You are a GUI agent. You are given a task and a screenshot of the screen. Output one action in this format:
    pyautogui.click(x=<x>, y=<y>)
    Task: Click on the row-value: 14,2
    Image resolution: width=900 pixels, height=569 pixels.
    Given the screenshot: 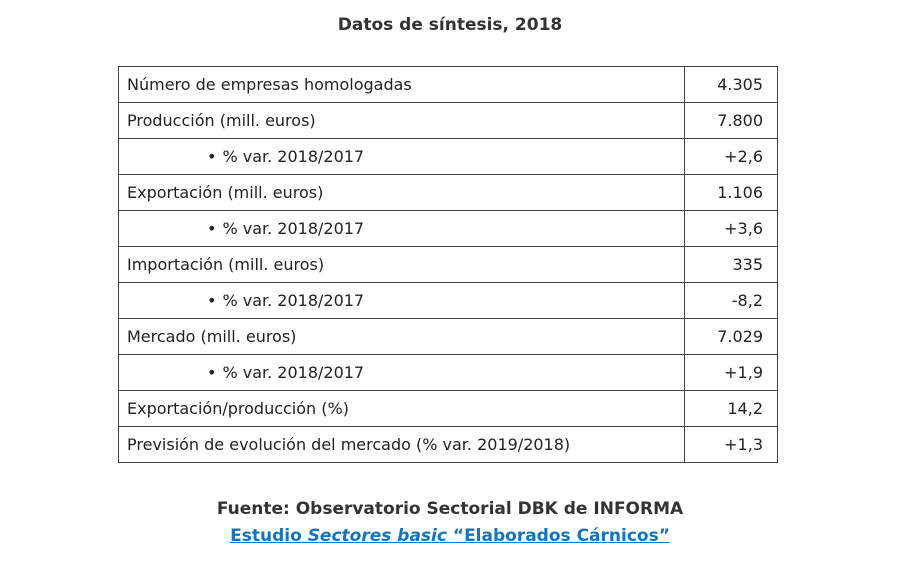 What is the action you would take?
    pyautogui.click(x=731, y=408)
    